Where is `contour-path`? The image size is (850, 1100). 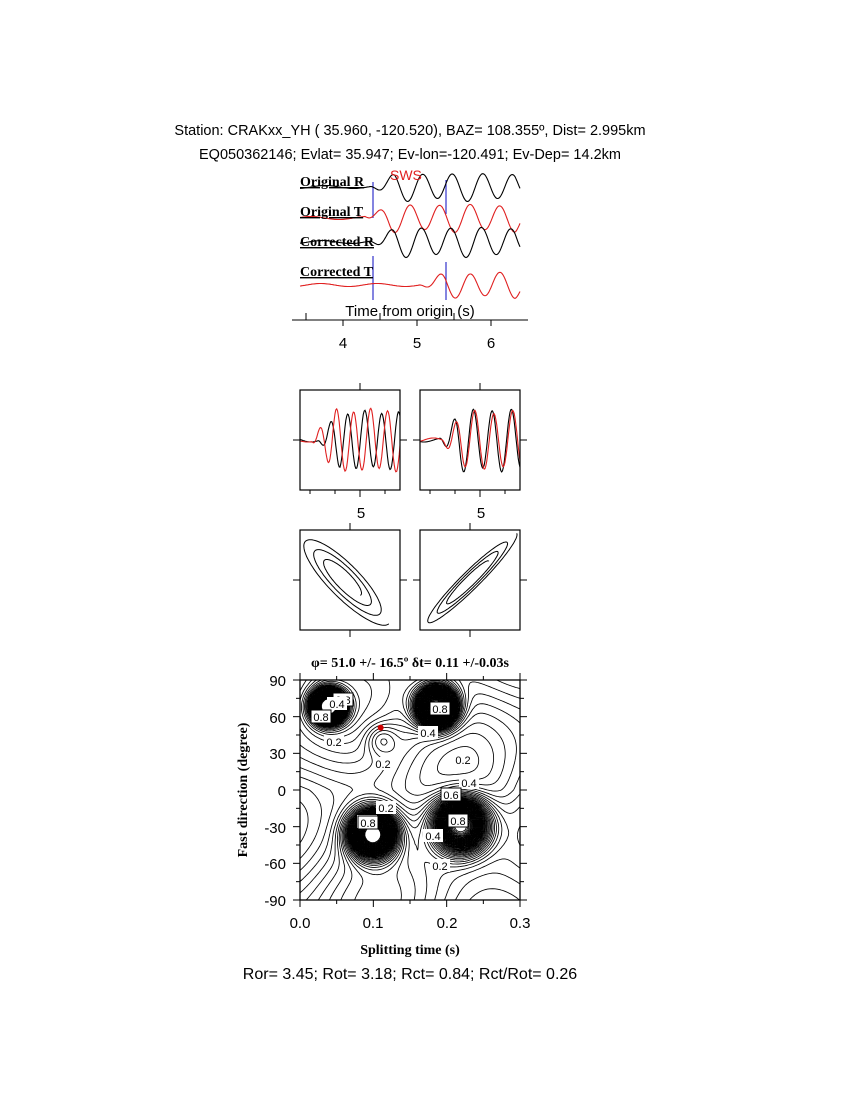
contour-path is located at coordinates (410, 790).